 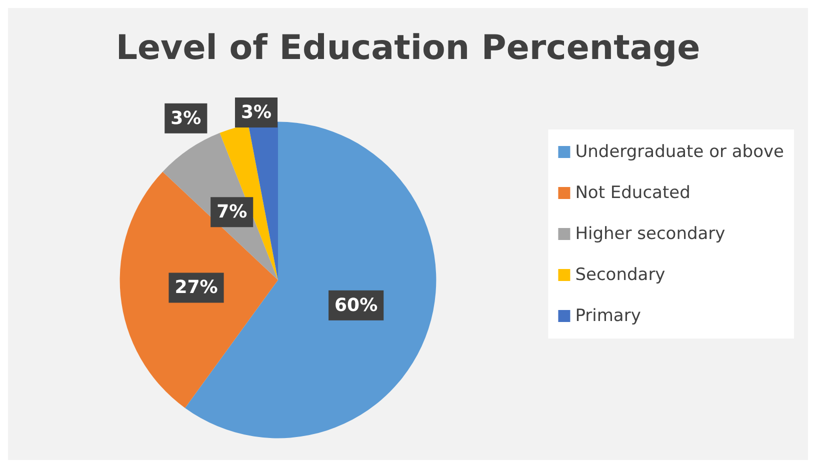 What do you see at coordinates (620, 275) in the screenshot?
I see `legend-label: Secondary` at bounding box center [620, 275].